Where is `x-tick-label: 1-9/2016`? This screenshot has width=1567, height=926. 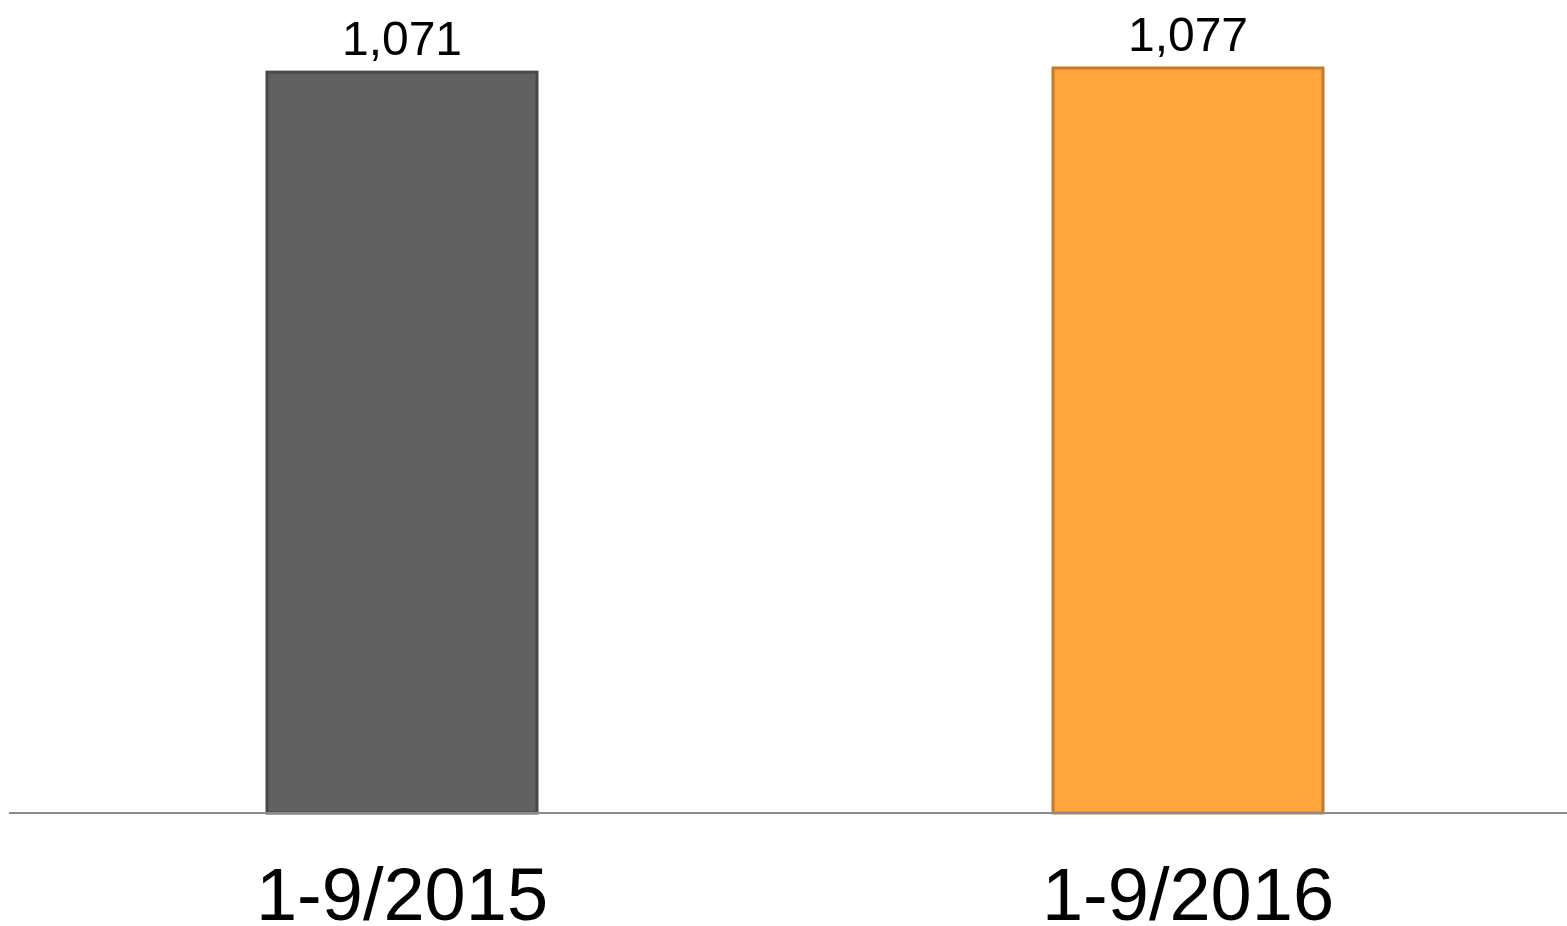
x-tick-label: 1-9/2016 is located at coordinates (1188, 889).